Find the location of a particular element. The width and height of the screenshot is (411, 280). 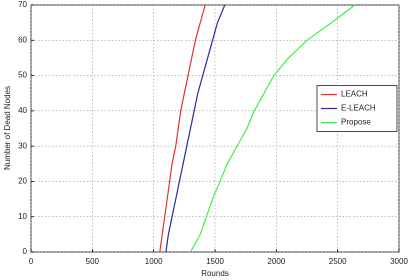

y-axis-label: Number of Dead Nodes is located at coordinates (7, 128).